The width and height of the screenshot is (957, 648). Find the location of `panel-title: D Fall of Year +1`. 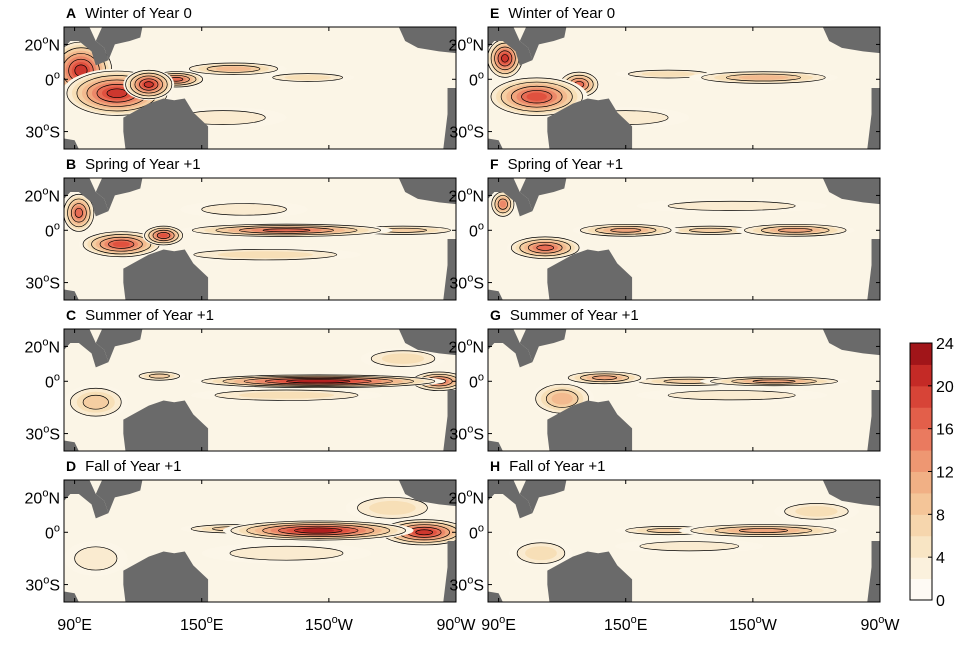

panel-title: D Fall of Year +1 is located at coordinates (123, 466).